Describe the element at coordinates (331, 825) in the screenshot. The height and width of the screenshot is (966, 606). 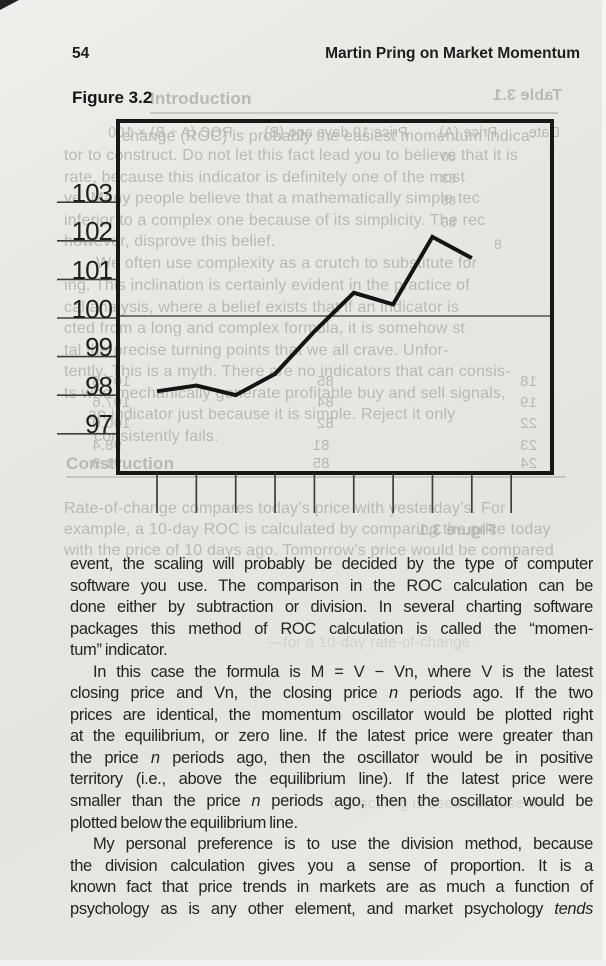
I see `body-line: plotted below the equilibrium line.` at that location.